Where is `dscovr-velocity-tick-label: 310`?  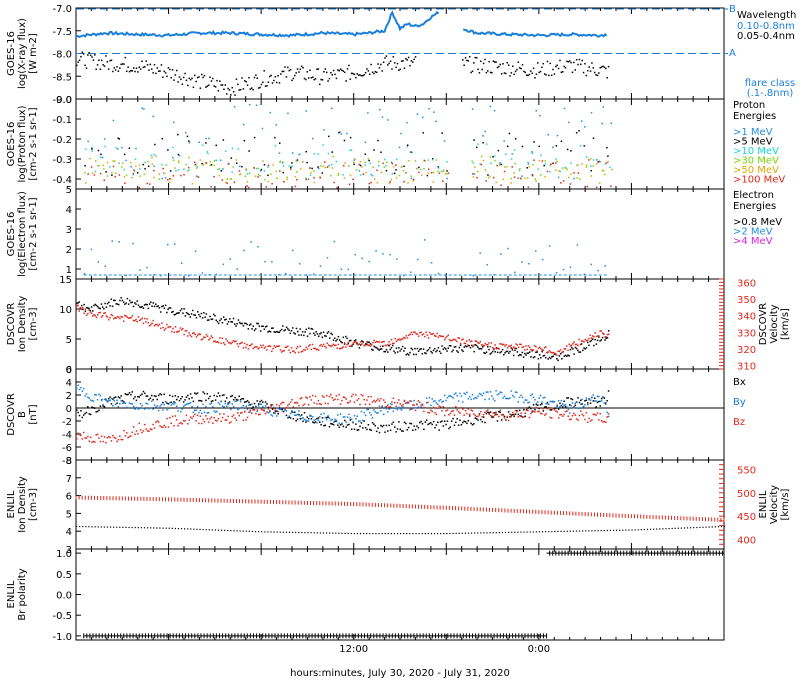
dscovr-velocity-tick-label: 310 is located at coordinates (746, 367).